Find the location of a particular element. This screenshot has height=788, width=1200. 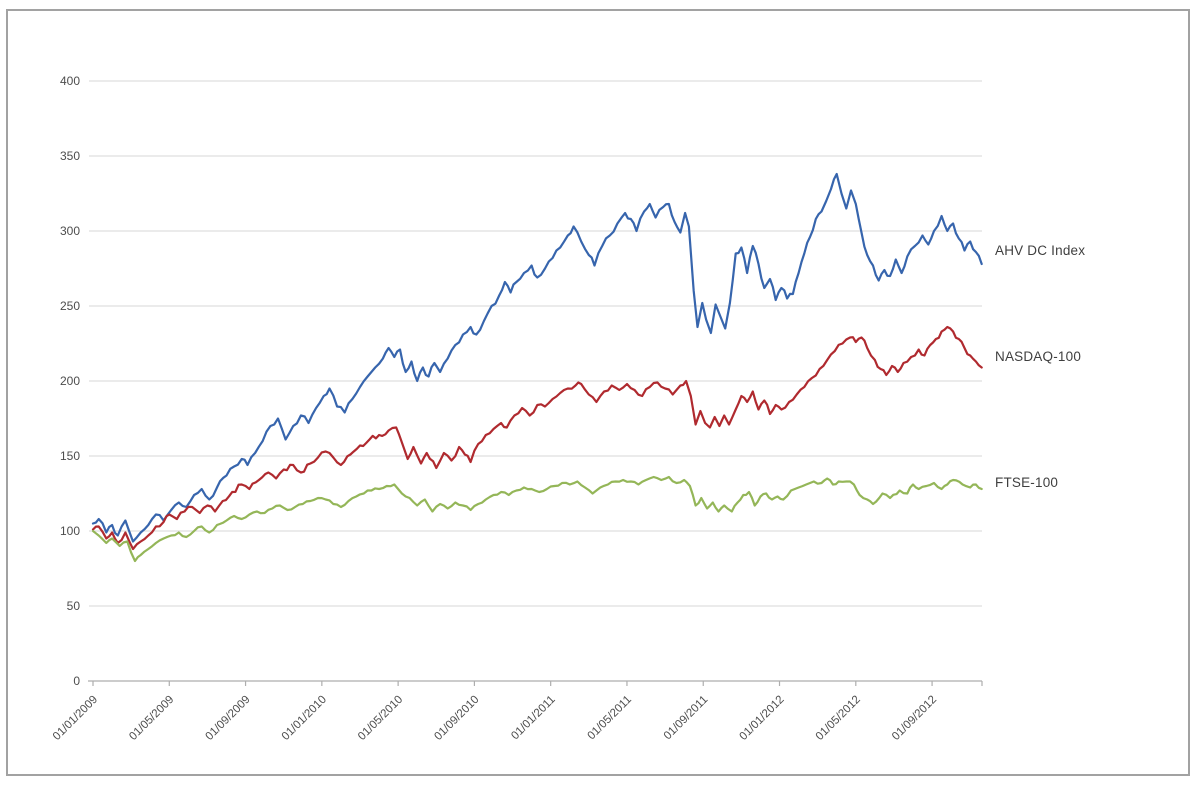

x-tick-label: 01/09/2011 is located at coordinates (686, 718).